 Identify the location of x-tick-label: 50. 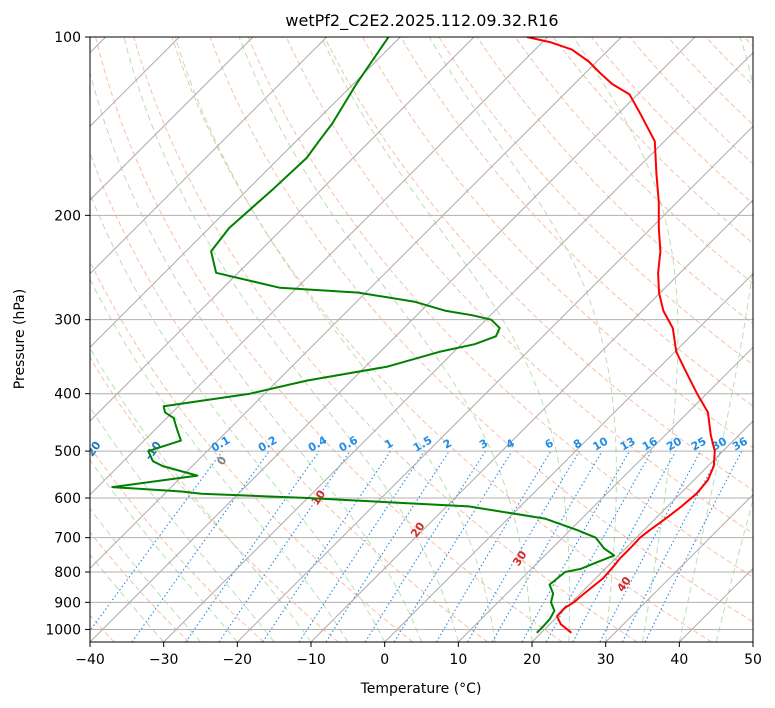
(753, 660).